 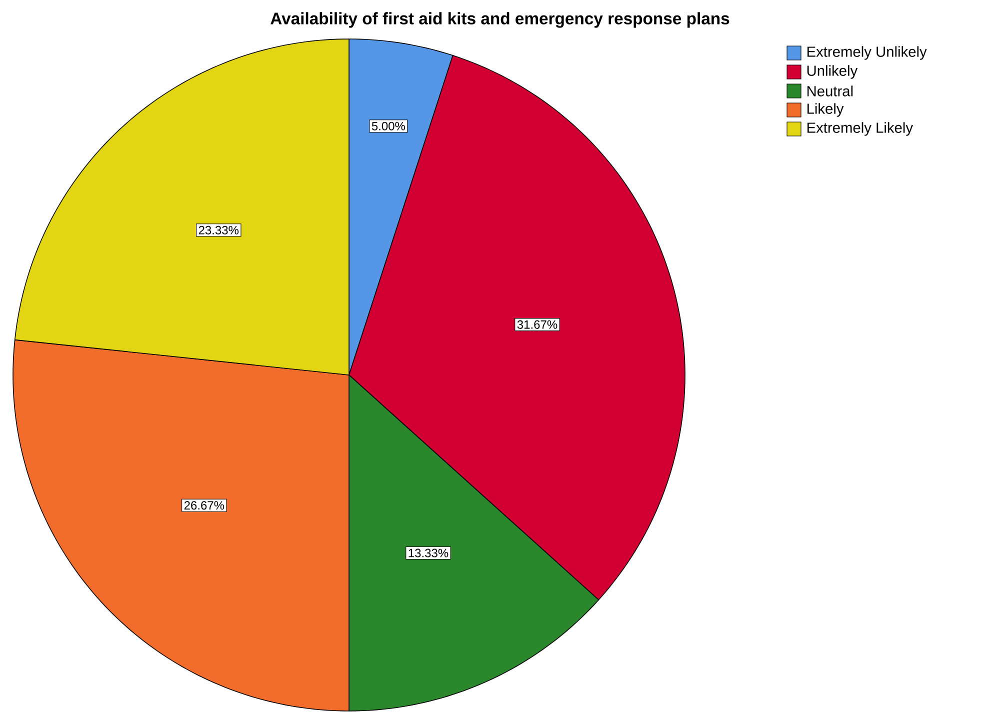 I want to click on legend-label: Unlikely, so click(x=832, y=72).